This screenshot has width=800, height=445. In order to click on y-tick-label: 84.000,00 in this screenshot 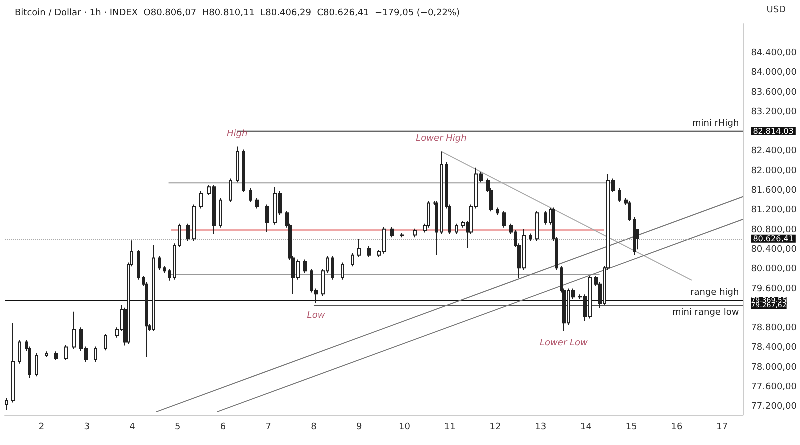, I will do `click(774, 73)`.